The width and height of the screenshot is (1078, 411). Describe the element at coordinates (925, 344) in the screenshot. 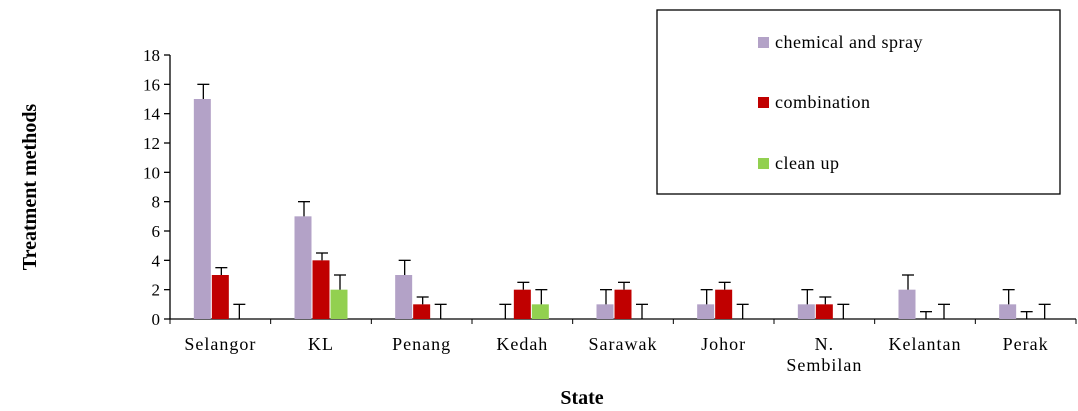

I see `x-tick-label: Kelantan` at that location.